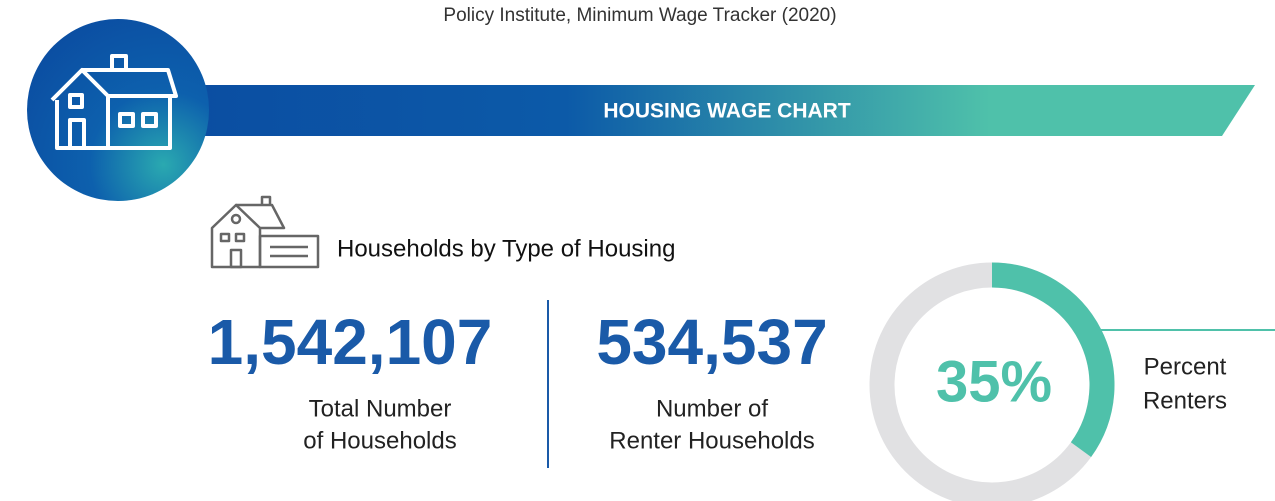 Image resolution: width=1275 pixels, height=501 pixels. Describe the element at coordinates (114, 102) in the screenshot. I see `house-icon` at that location.